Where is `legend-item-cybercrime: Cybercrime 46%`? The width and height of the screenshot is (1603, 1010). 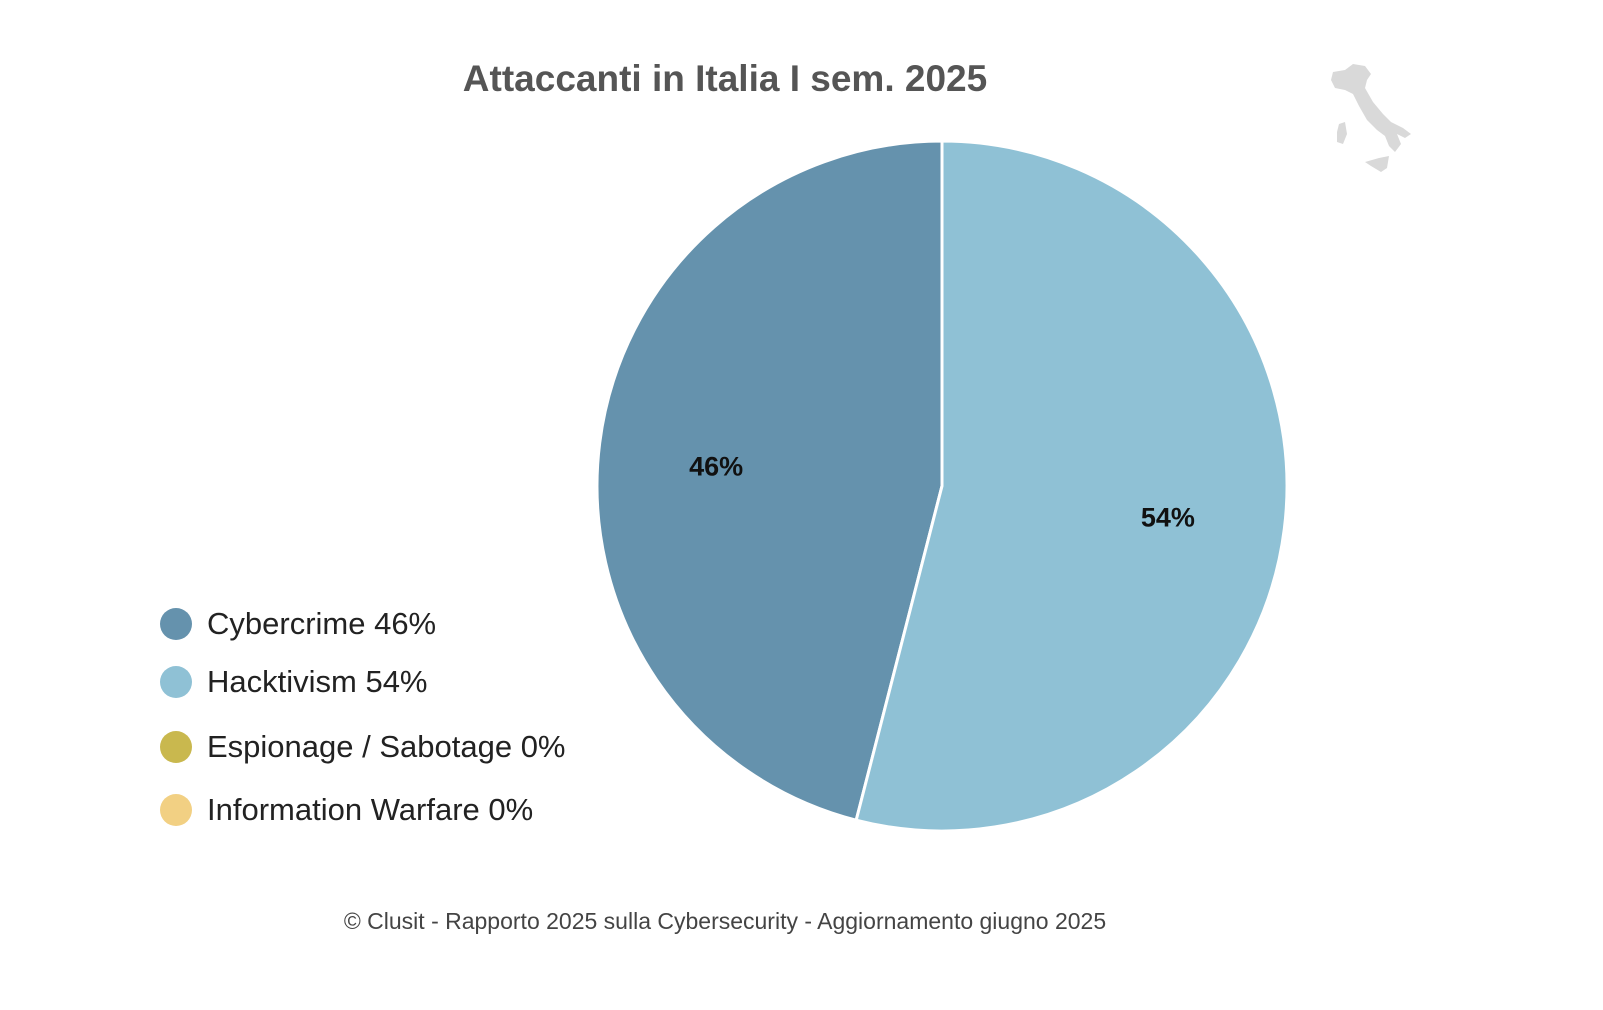
legend-item-cybercrime: Cybercrime 46% is located at coordinates (298, 624).